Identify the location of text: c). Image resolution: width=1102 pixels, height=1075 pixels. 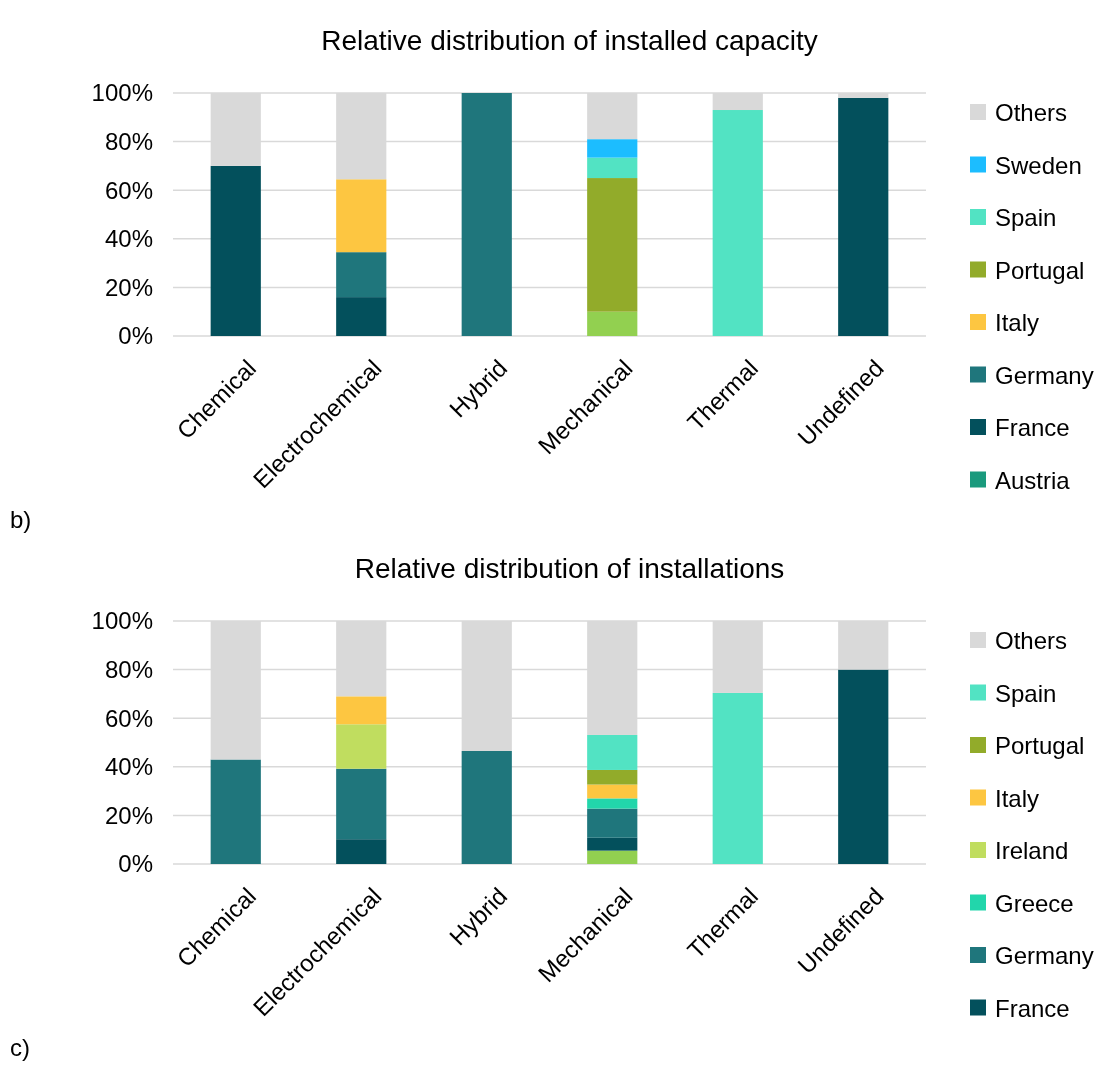
(20, 1047).